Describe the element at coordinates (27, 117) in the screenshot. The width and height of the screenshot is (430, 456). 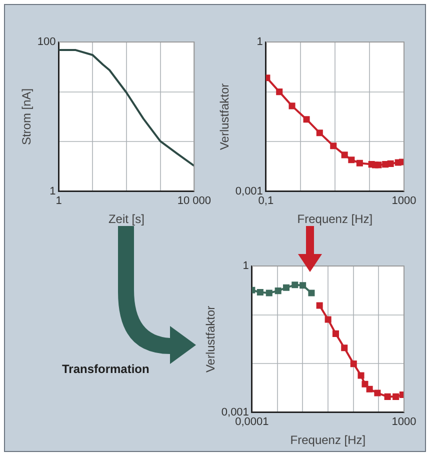
I see `y-axis-title: Strom [nA]` at that location.